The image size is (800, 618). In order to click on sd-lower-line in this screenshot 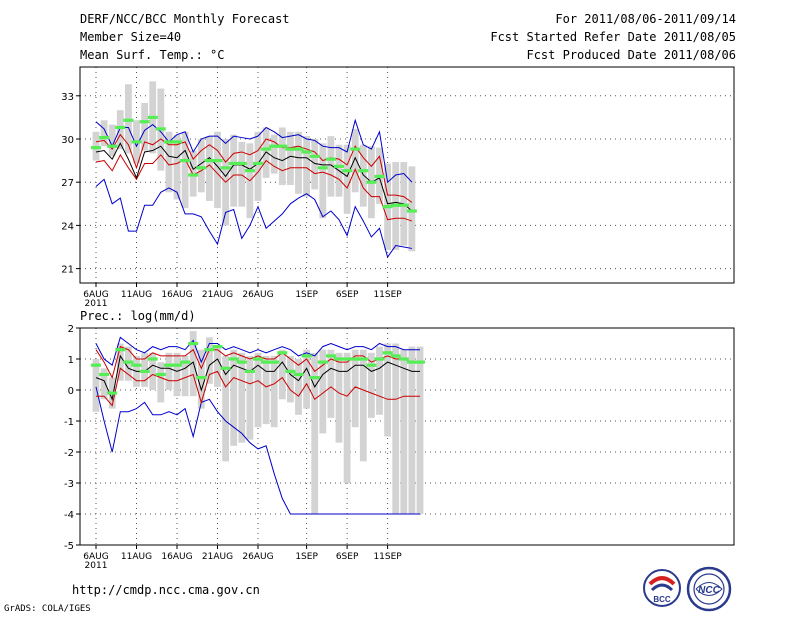, I will do `click(254, 187)`.